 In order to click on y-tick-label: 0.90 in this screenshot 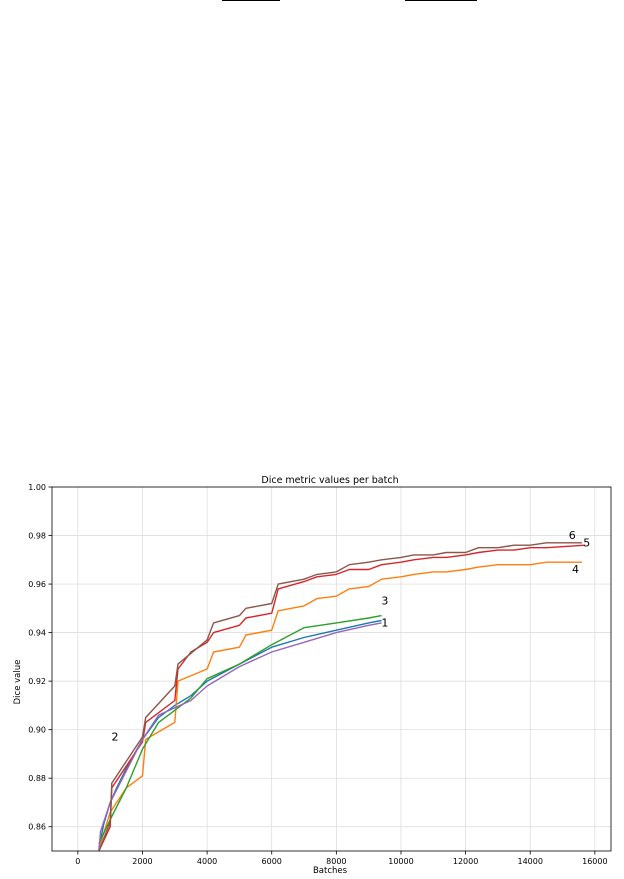, I will do `click(37, 730)`.